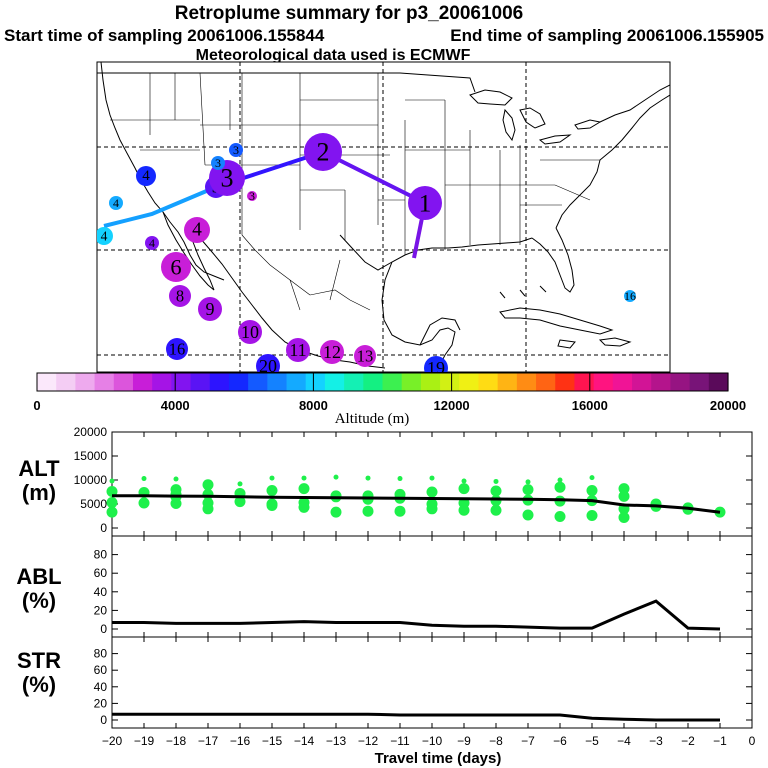 Image resolution: width=768 pixels, height=768 pixels. I want to click on x-tick-label: −16, so click(240, 741).